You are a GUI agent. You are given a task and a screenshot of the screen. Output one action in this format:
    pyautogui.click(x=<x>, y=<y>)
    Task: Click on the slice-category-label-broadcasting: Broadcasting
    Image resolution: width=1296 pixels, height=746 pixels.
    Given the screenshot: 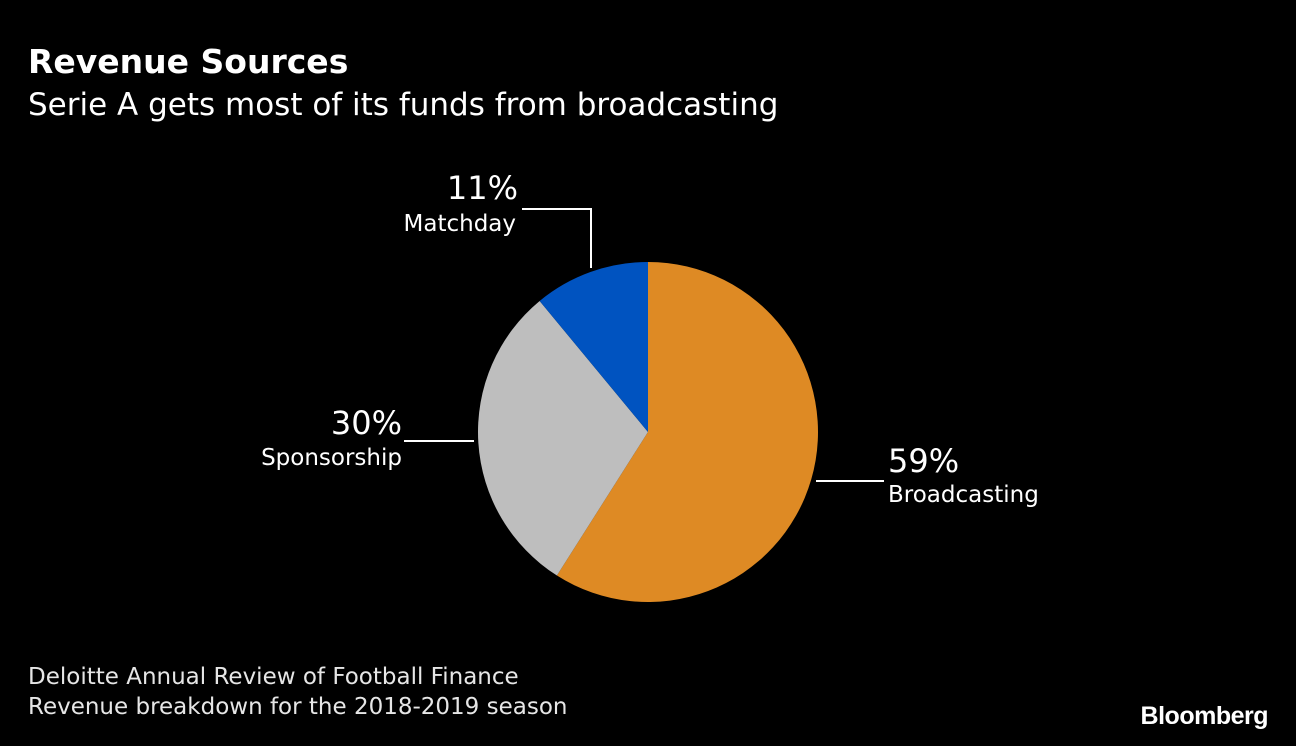 What is the action you would take?
    pyautogui.click(x=963, y=495)
    